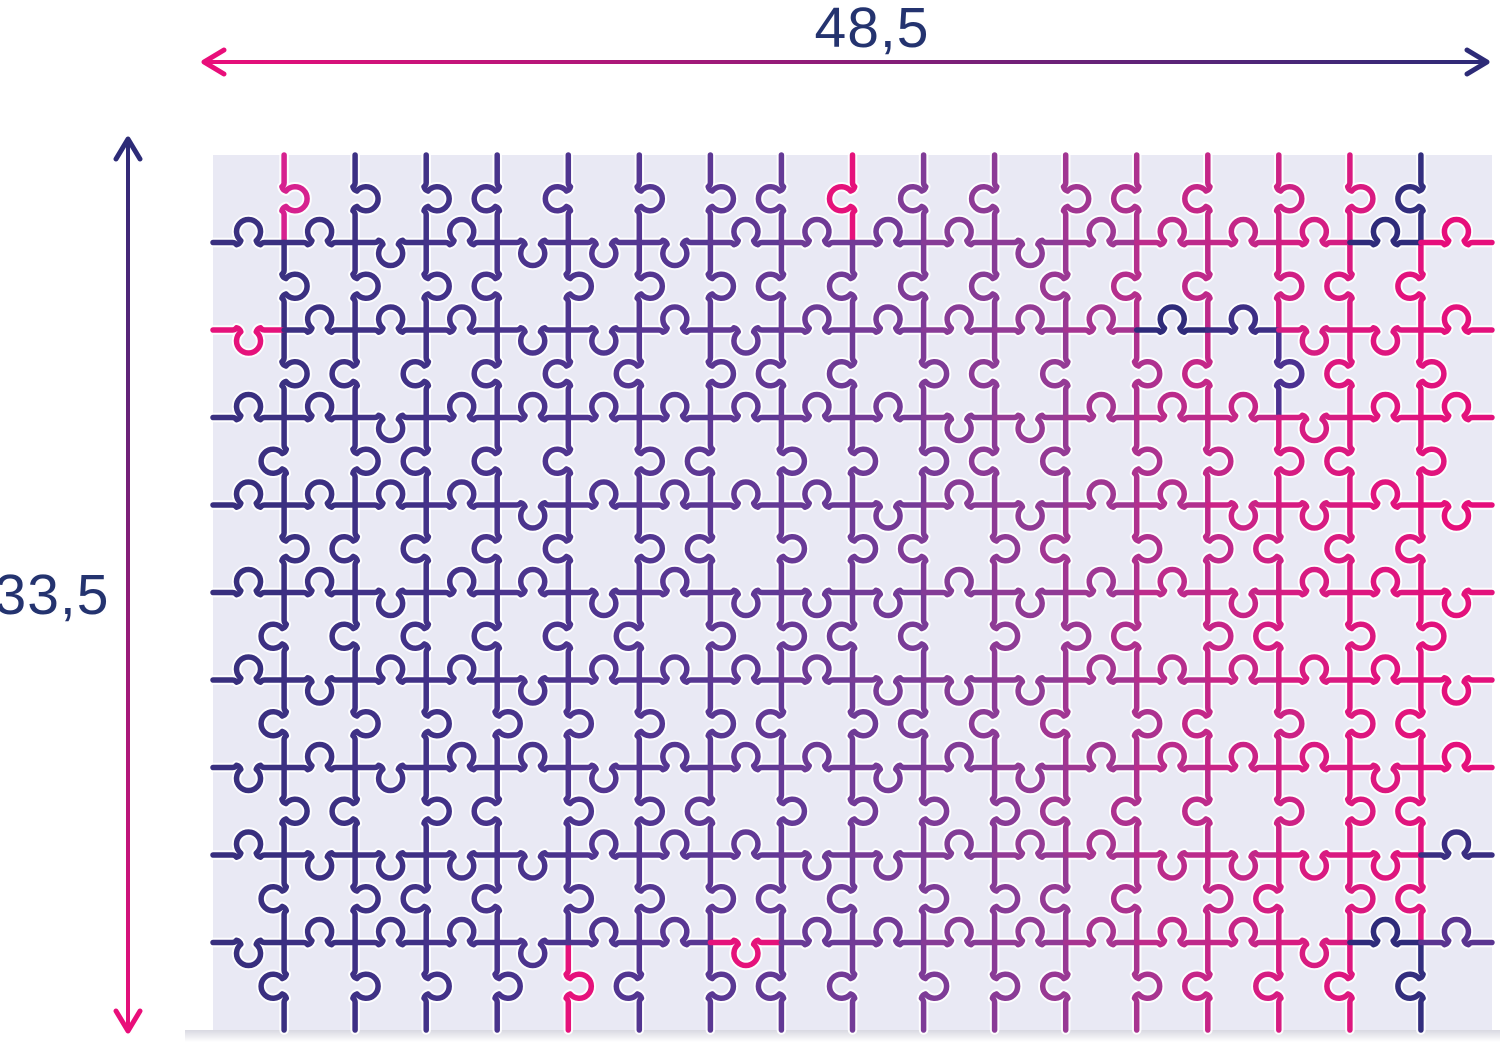  What do you see at coordinates (845, 62) in the screenshot?
I see `width-arrow` at bounding box center [845, 62].